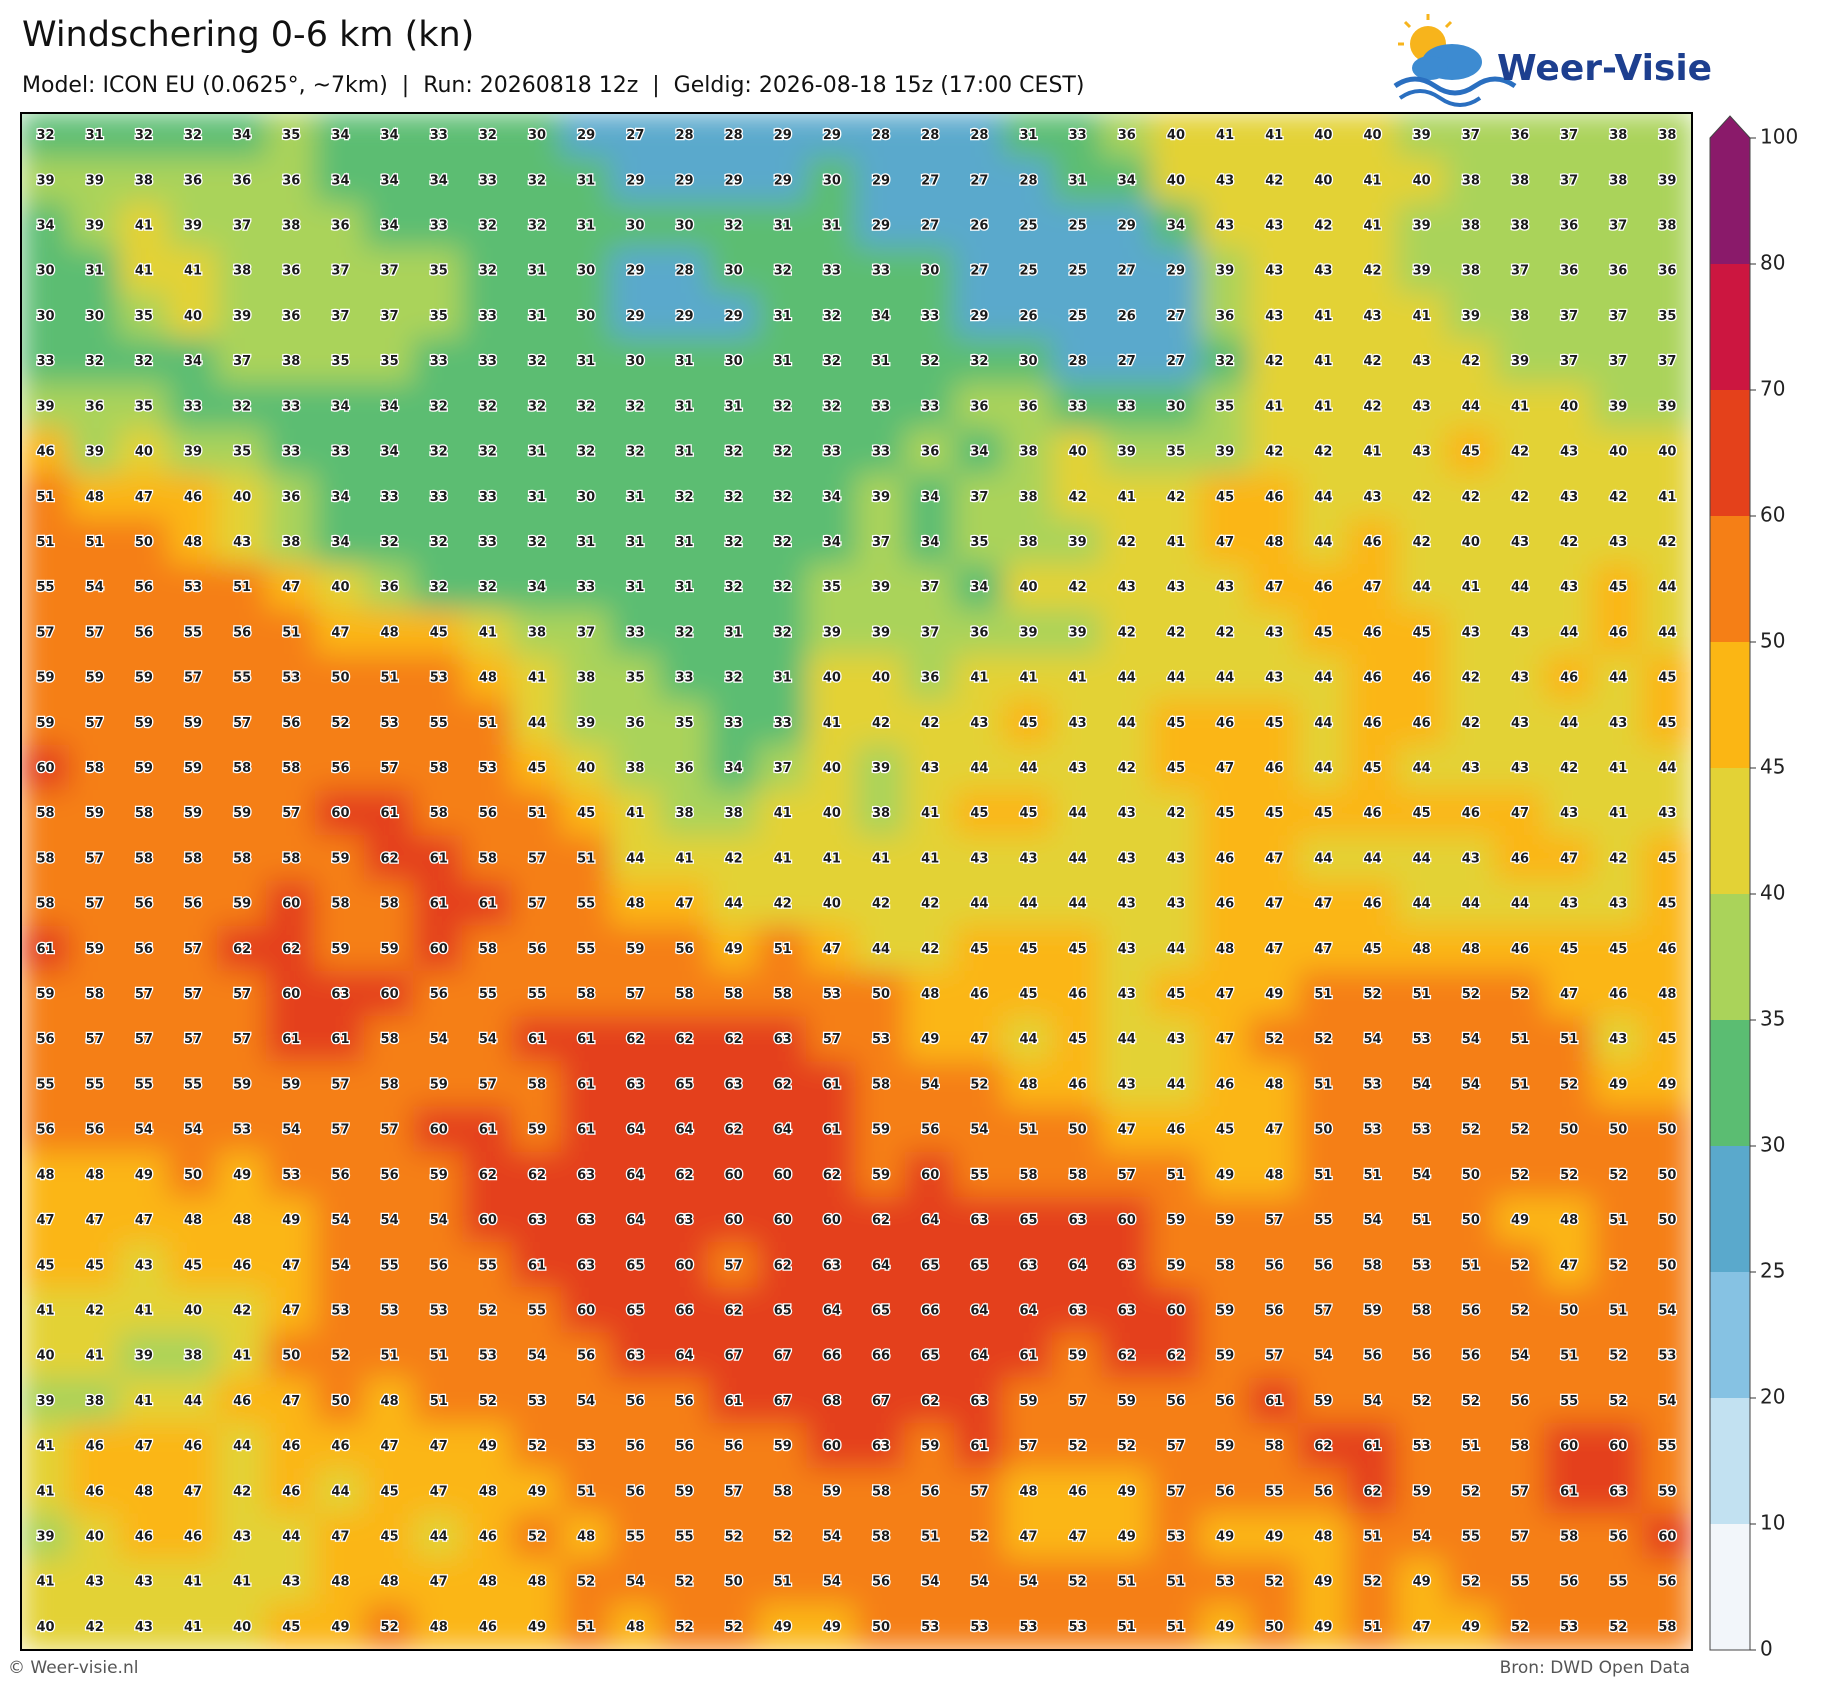  What do you see at coordinates (1766, 1649) in the screenshot?
I see `colorbar-label: 0` at bounding box center [1766, 1649].